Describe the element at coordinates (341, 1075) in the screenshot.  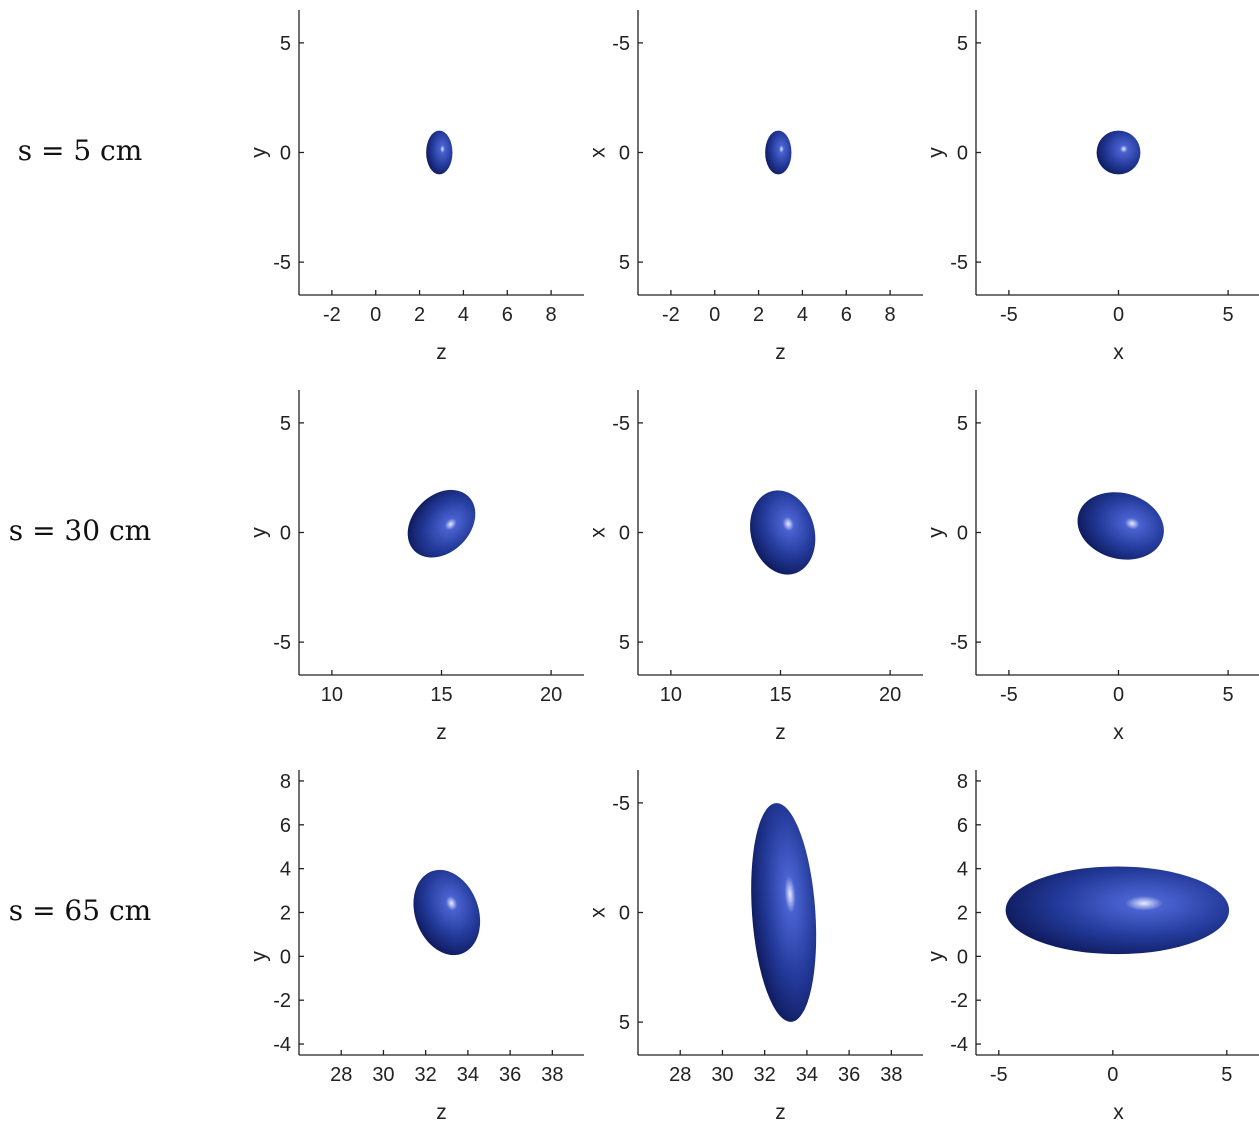
I see `x-tick-label: 28` at that location.